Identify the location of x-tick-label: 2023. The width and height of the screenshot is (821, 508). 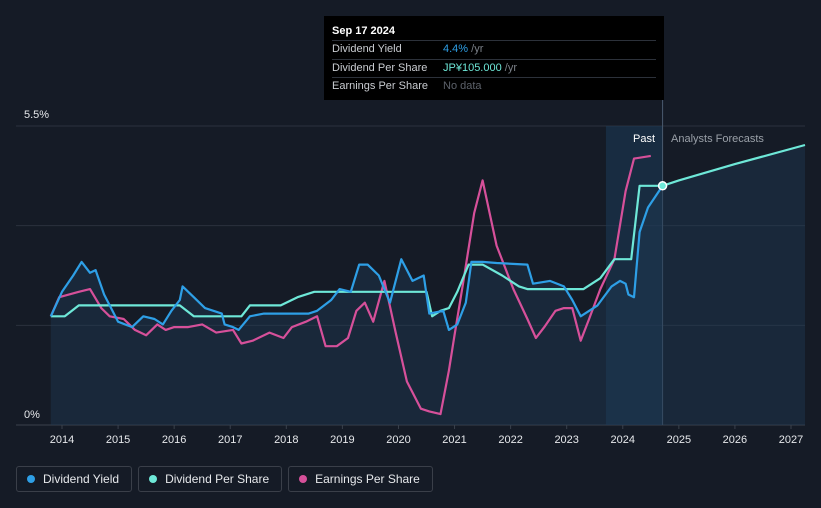
(566, 440).